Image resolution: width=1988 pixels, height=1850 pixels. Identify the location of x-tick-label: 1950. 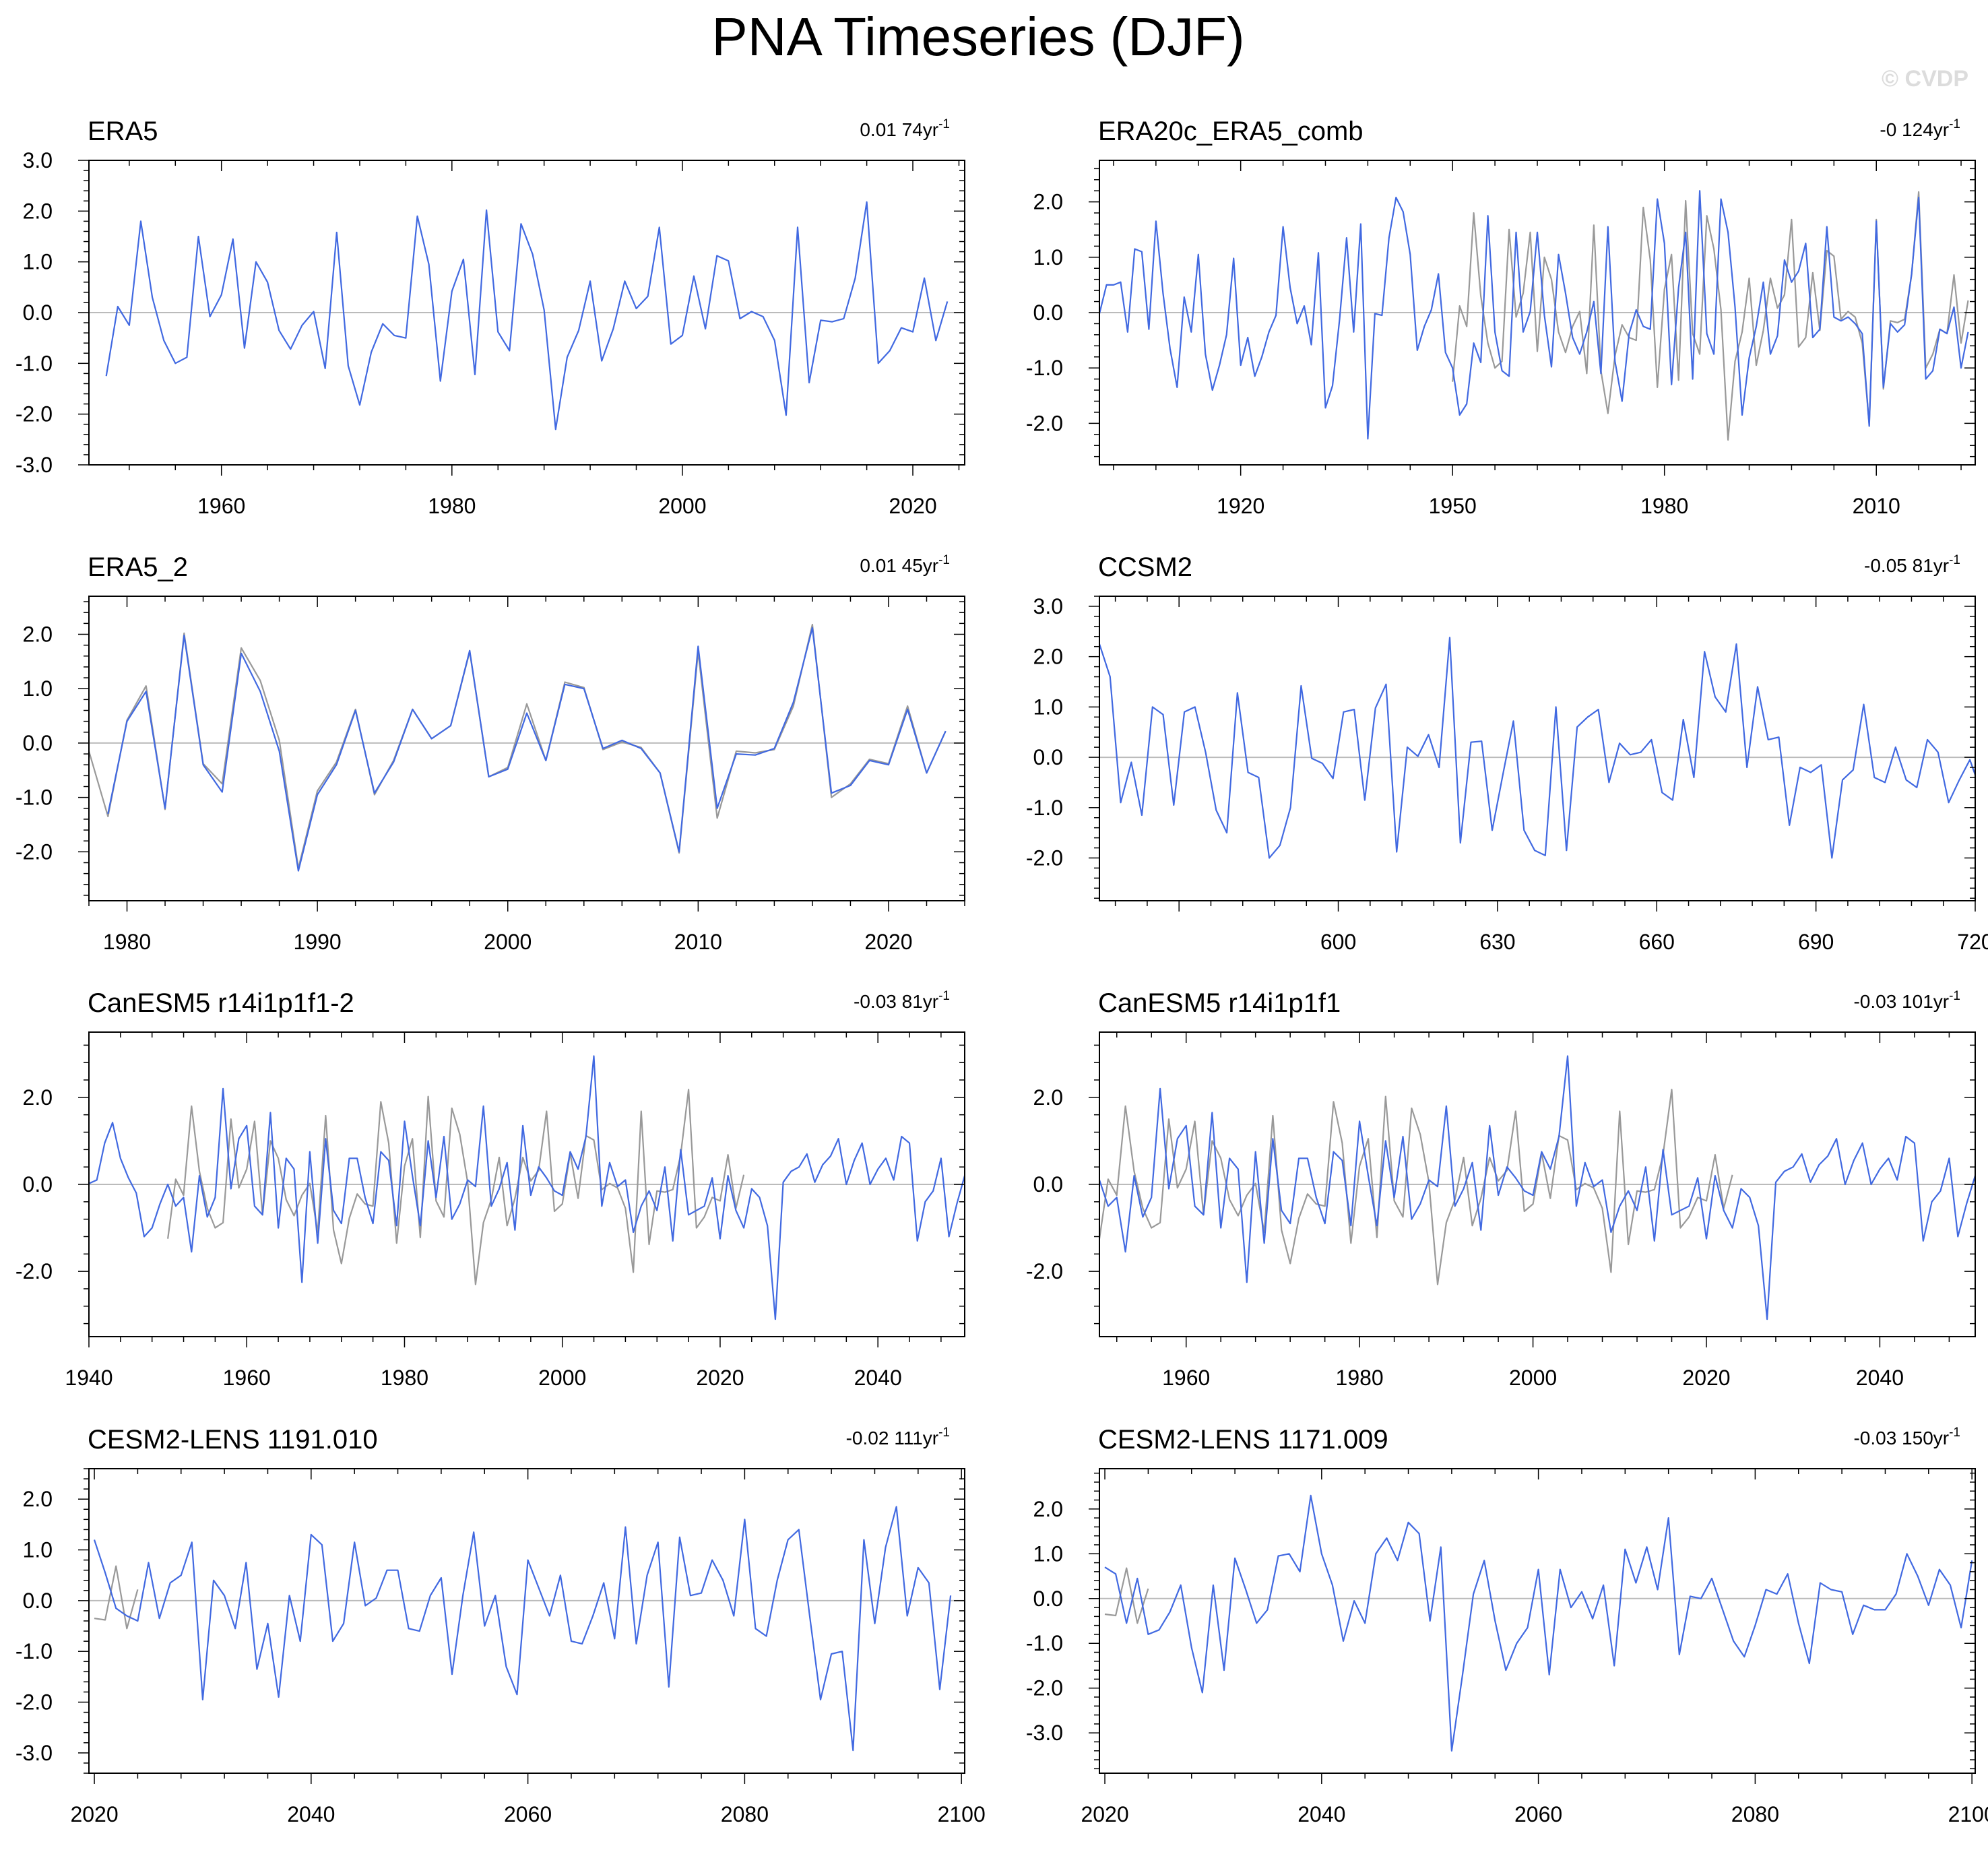
(1453, 506).